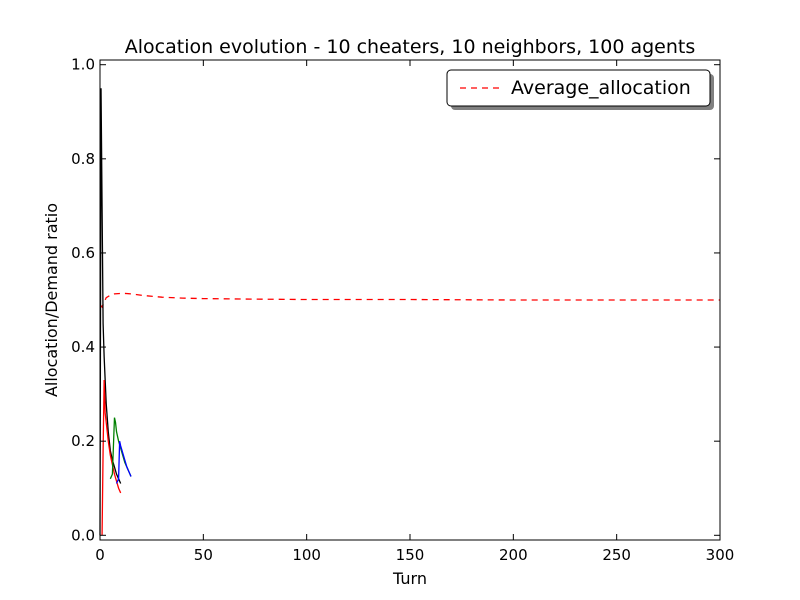 The height and width of the screenshot is (600, 800). Describe the element at coordinates (100, 555) in the screenshot. I see `x-tick-label: 0` at that location.